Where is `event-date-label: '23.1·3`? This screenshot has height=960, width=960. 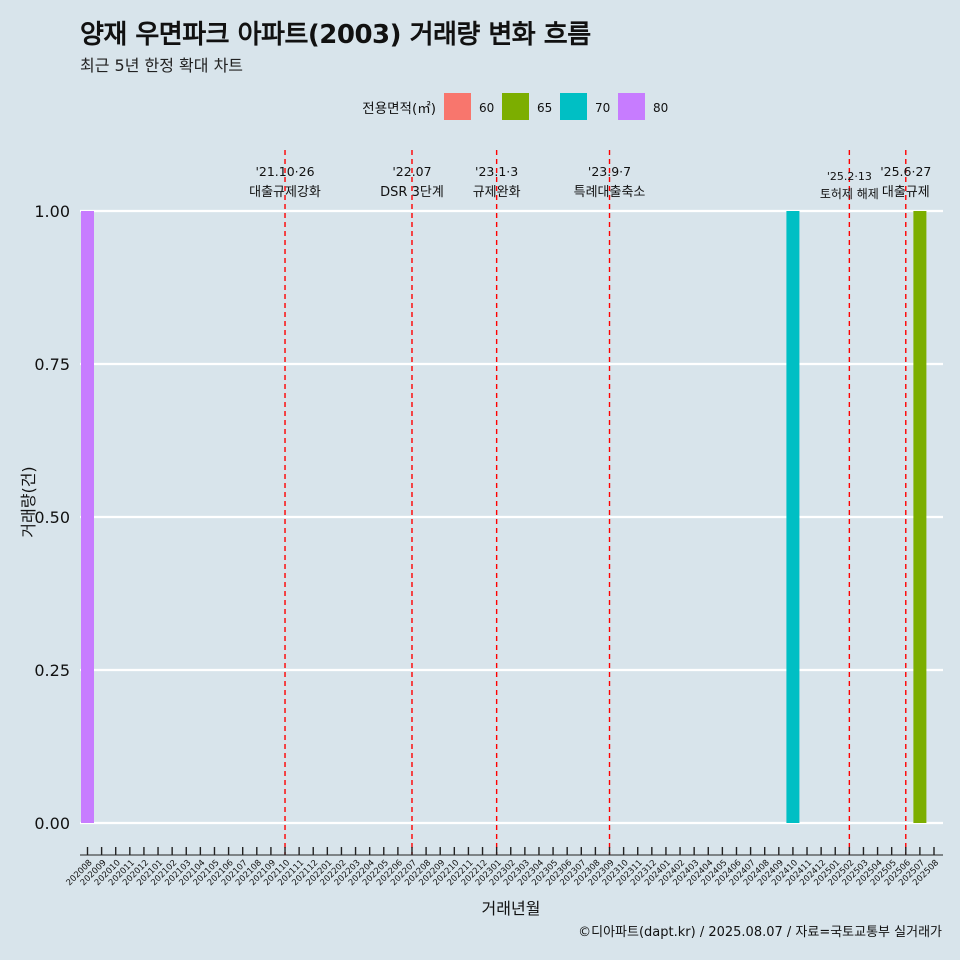
event-date-label: '23.1·3 is located at coordinates (496, 171).